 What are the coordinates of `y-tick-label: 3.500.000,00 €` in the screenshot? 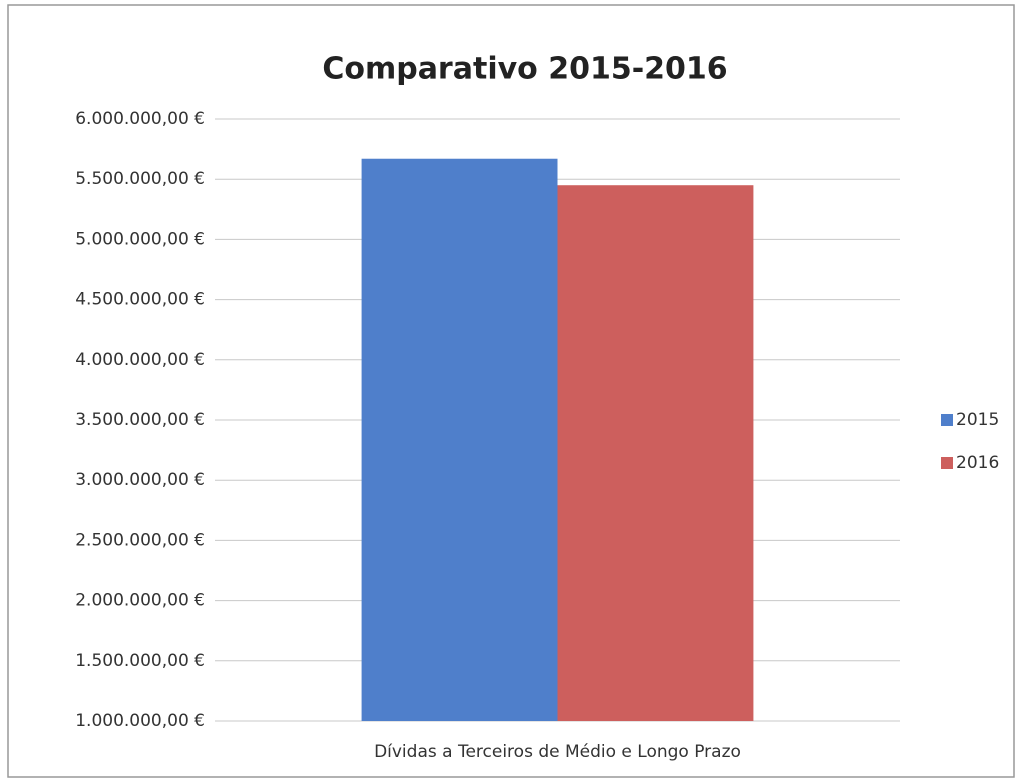 It's located at (140, 420).